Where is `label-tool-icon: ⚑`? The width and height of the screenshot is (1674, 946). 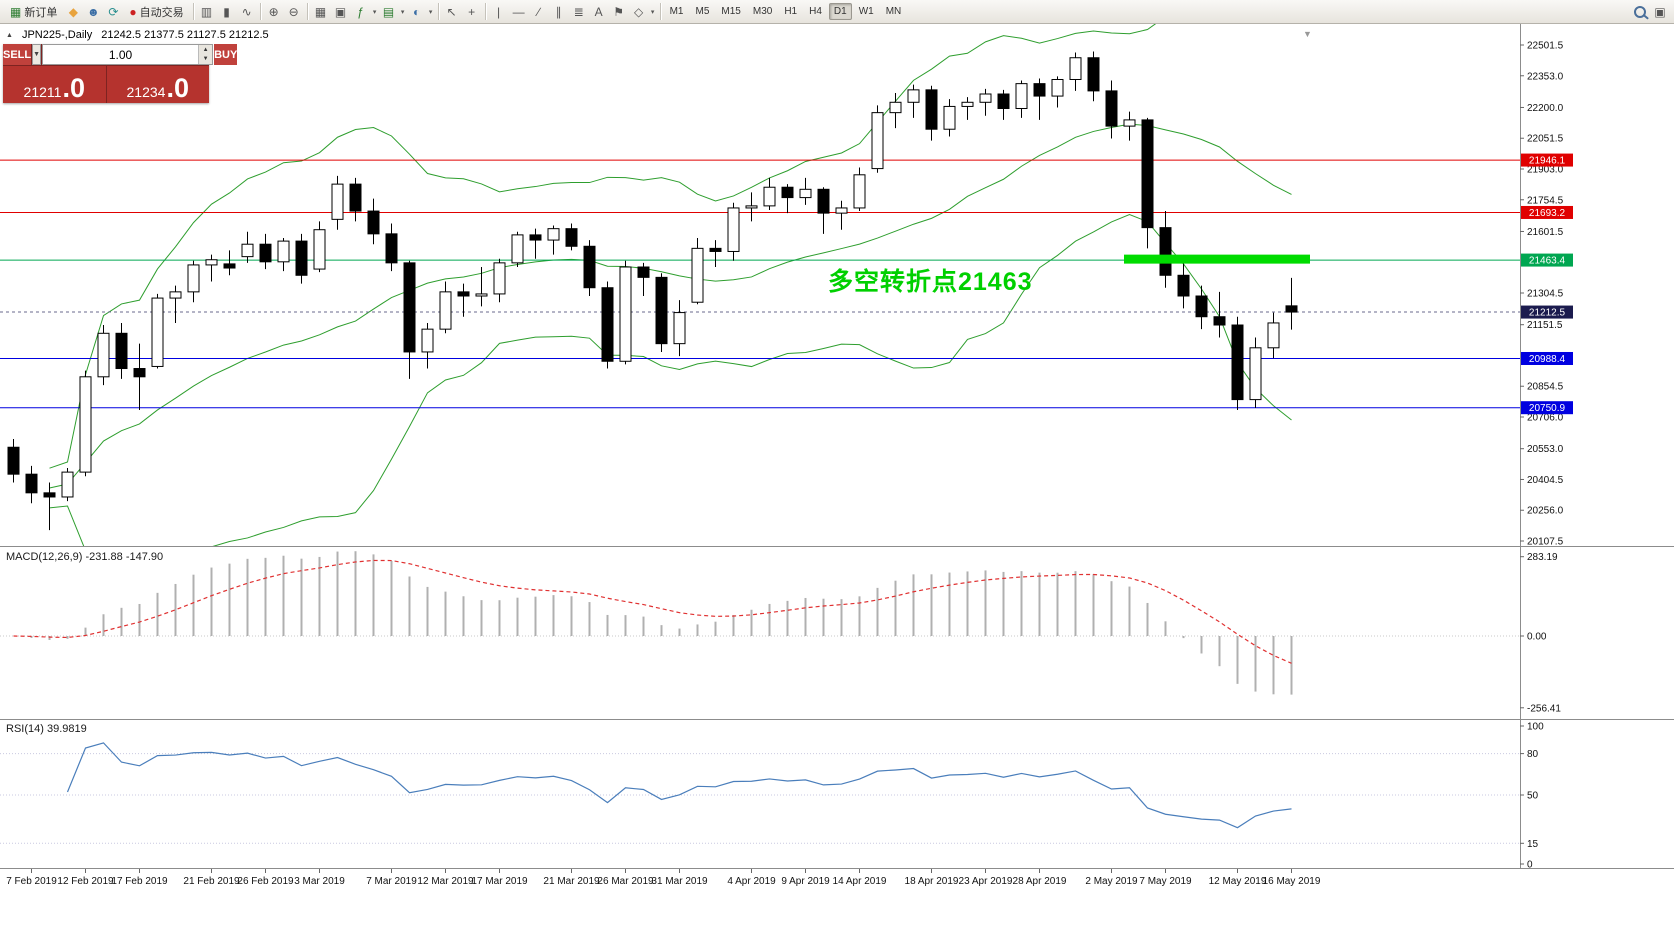 label-tool-icon: ⚑ is located at coordinates (618, 11).